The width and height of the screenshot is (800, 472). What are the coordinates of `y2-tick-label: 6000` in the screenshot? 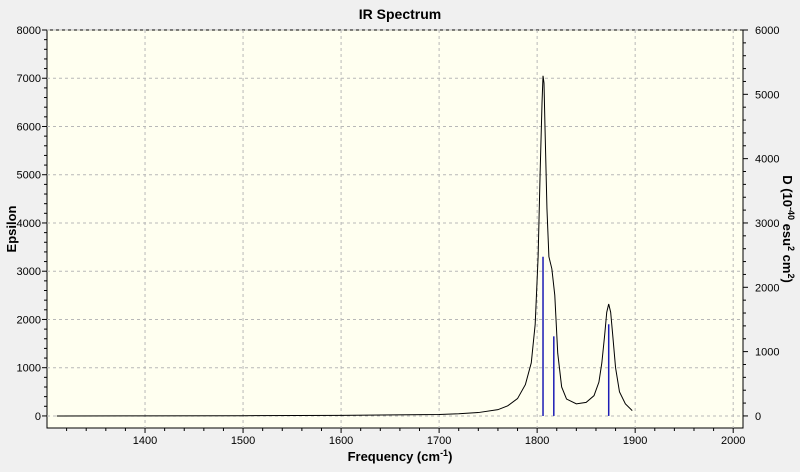 It's located at (767, 31).